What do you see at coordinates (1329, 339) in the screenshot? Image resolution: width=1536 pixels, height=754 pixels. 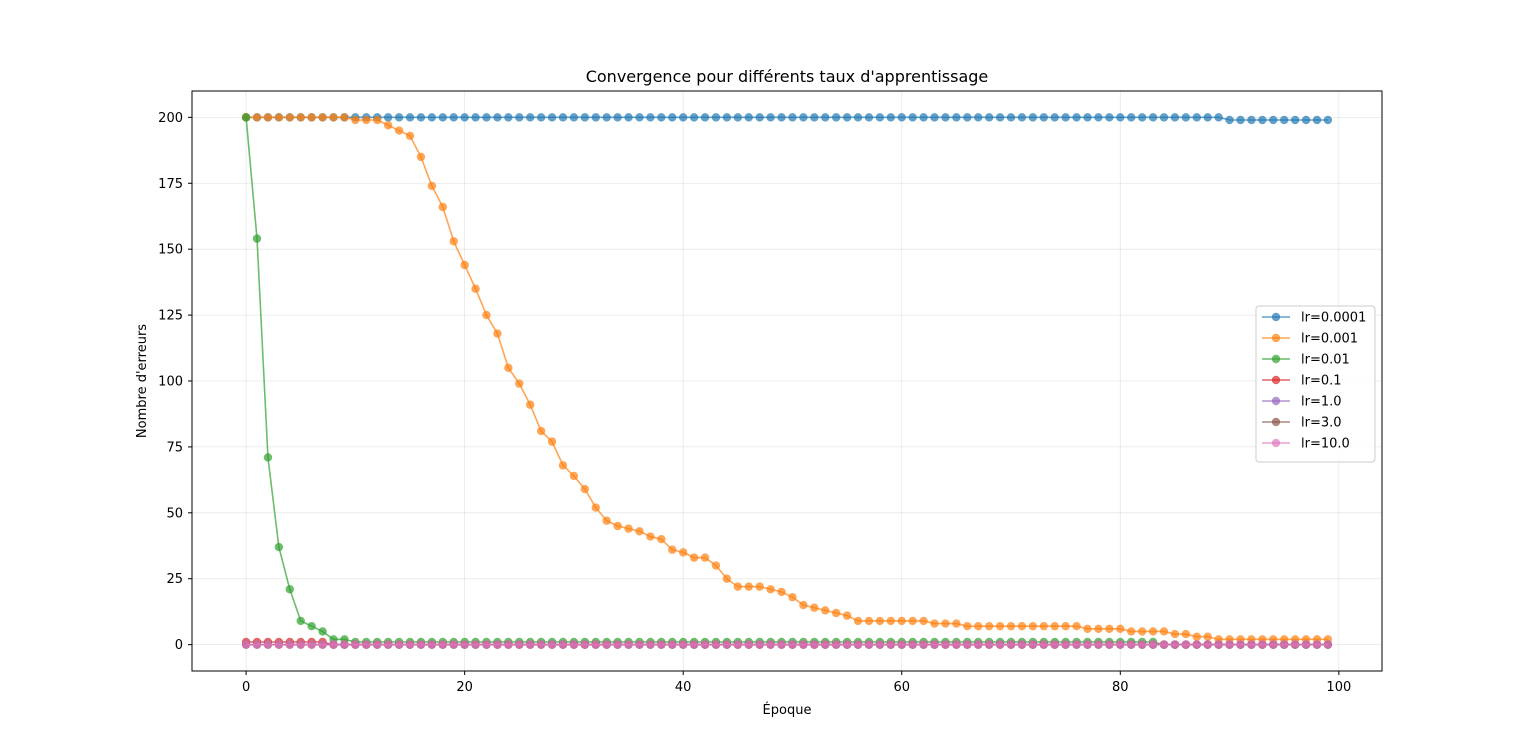 I see `legend-label: lr=0.001` at bounding box center [1329, 339].